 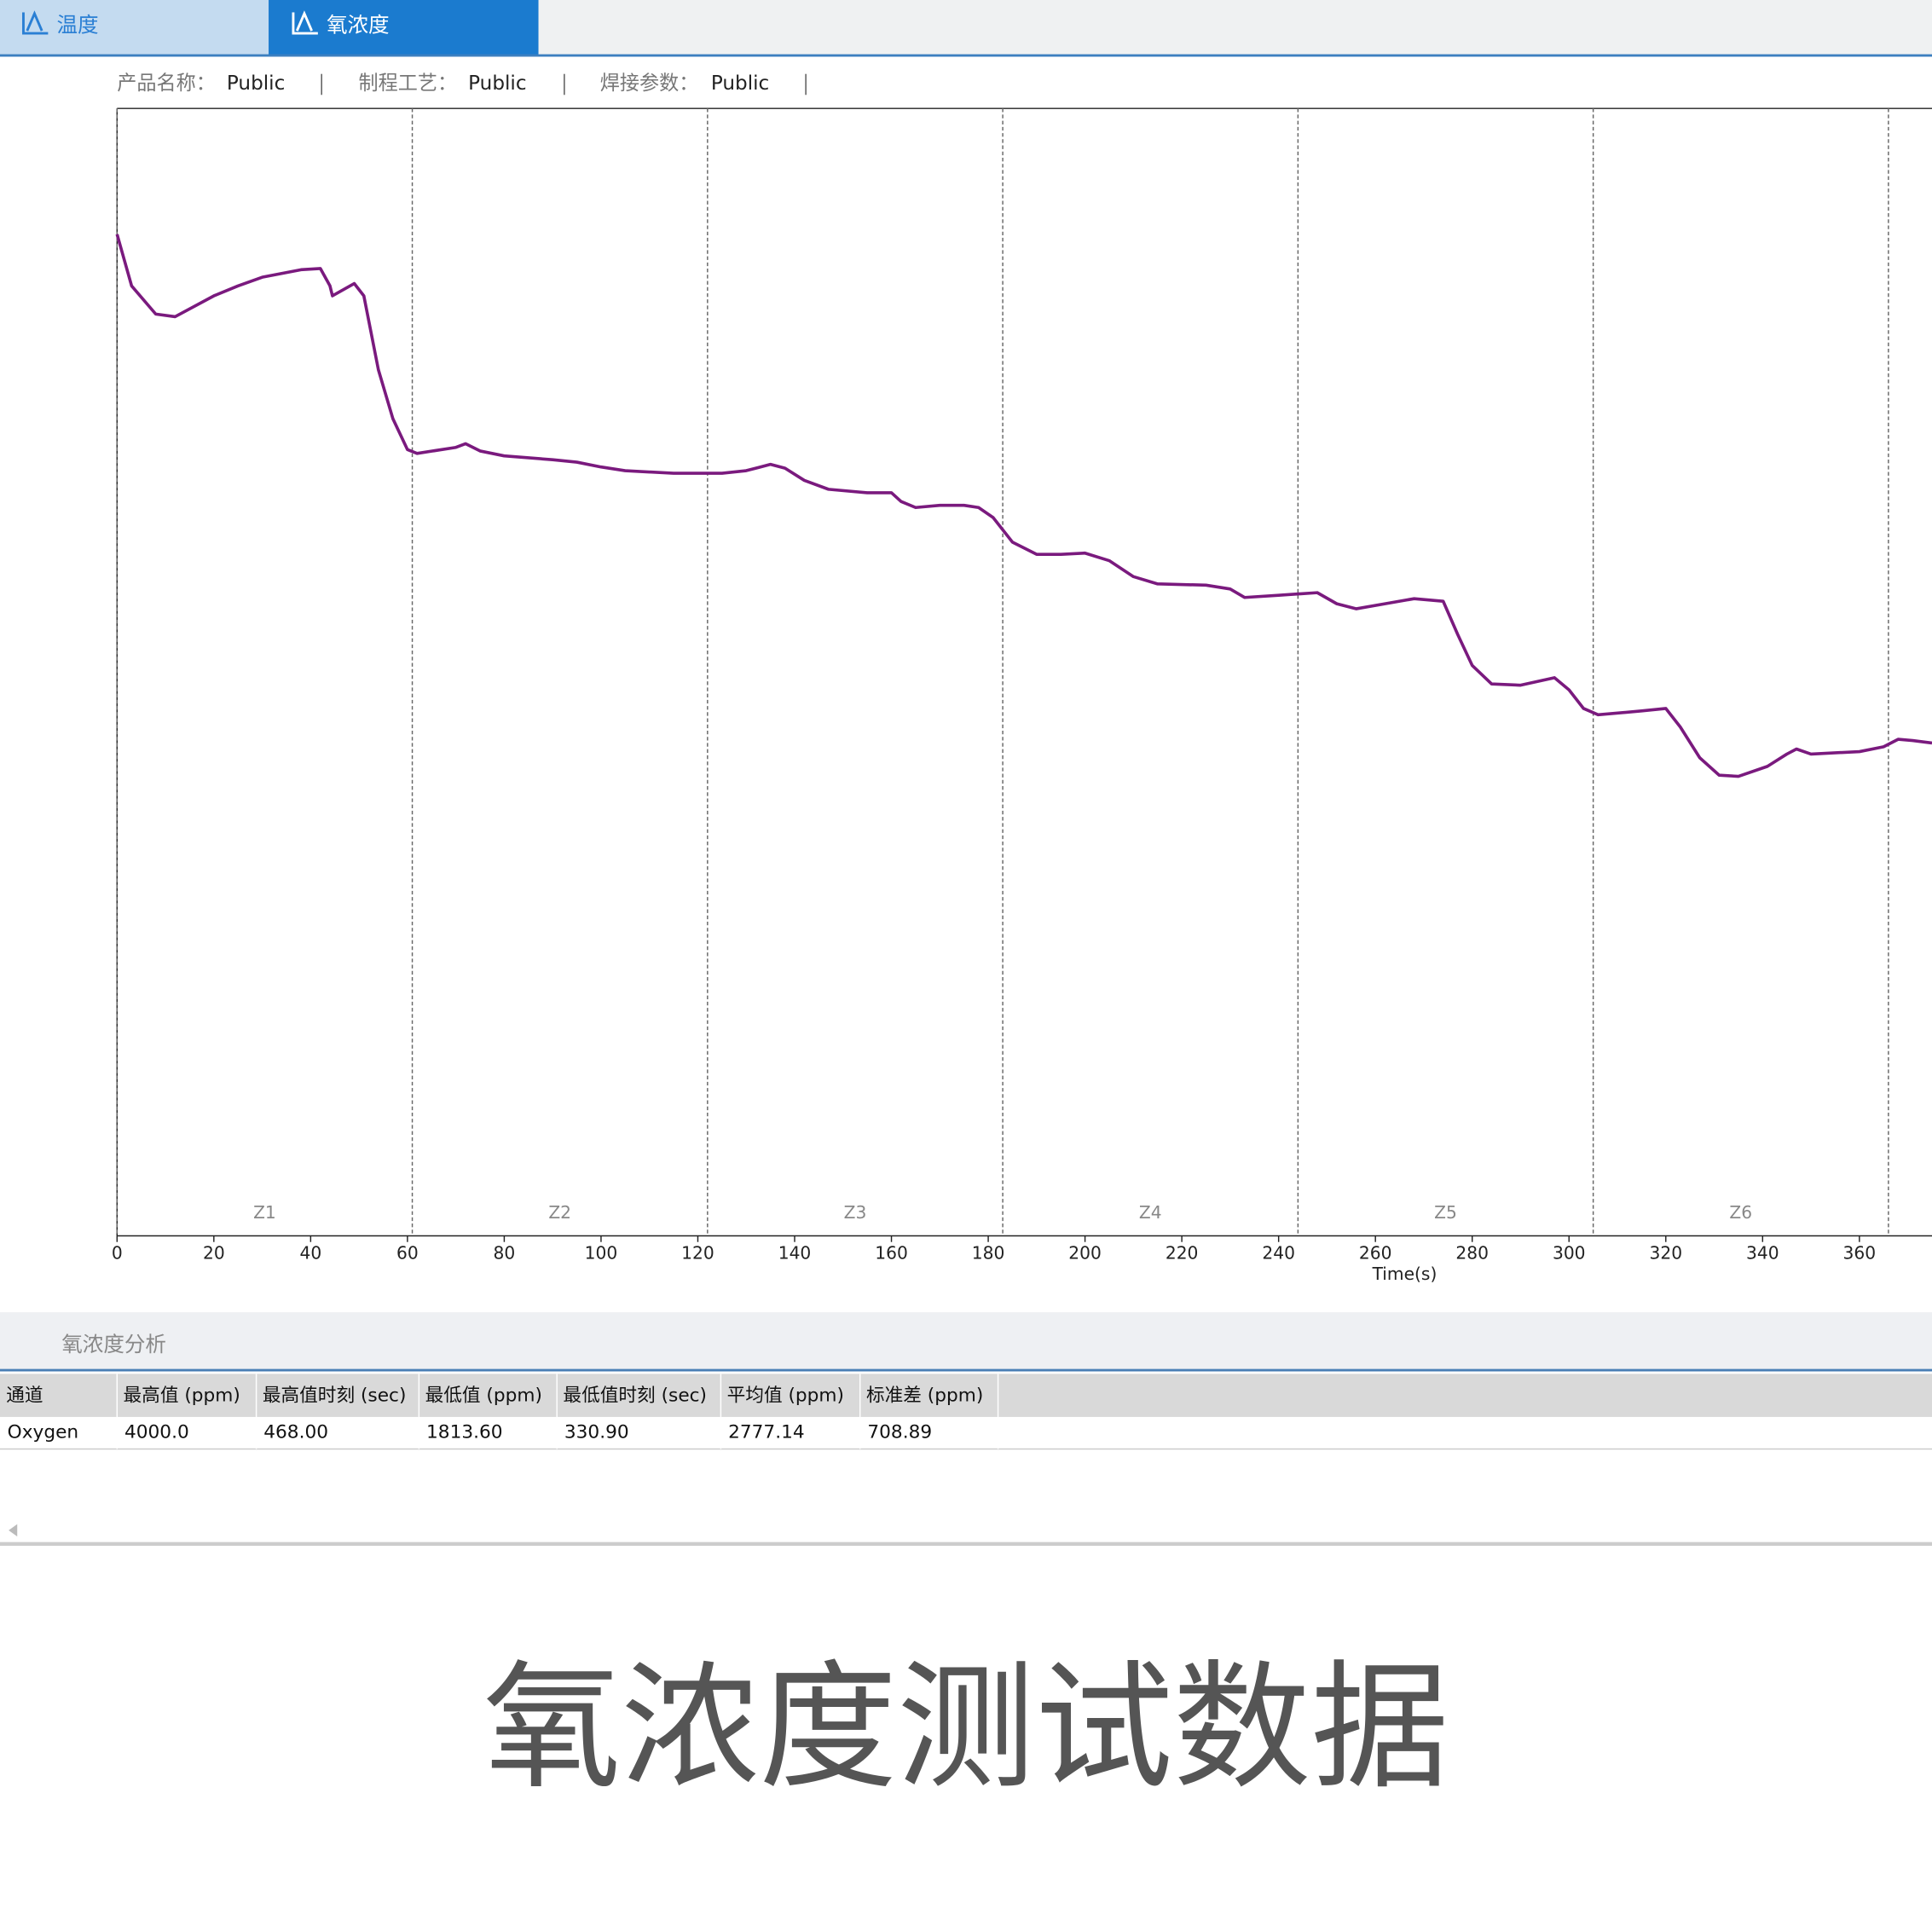 I want to click on x-tick-label: 0, so click(x=117, y=1253).